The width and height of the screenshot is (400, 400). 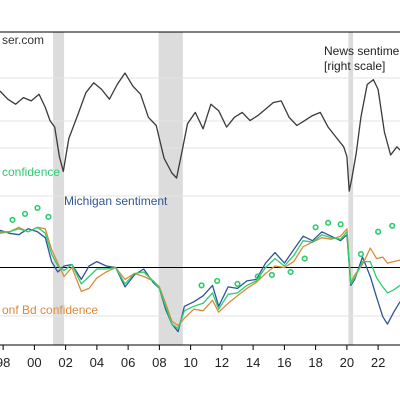 What do you see at coordinates (34, 362) in the screenshot?
I see `x-tick-label-00: 00` at bounding box center [34, 362].